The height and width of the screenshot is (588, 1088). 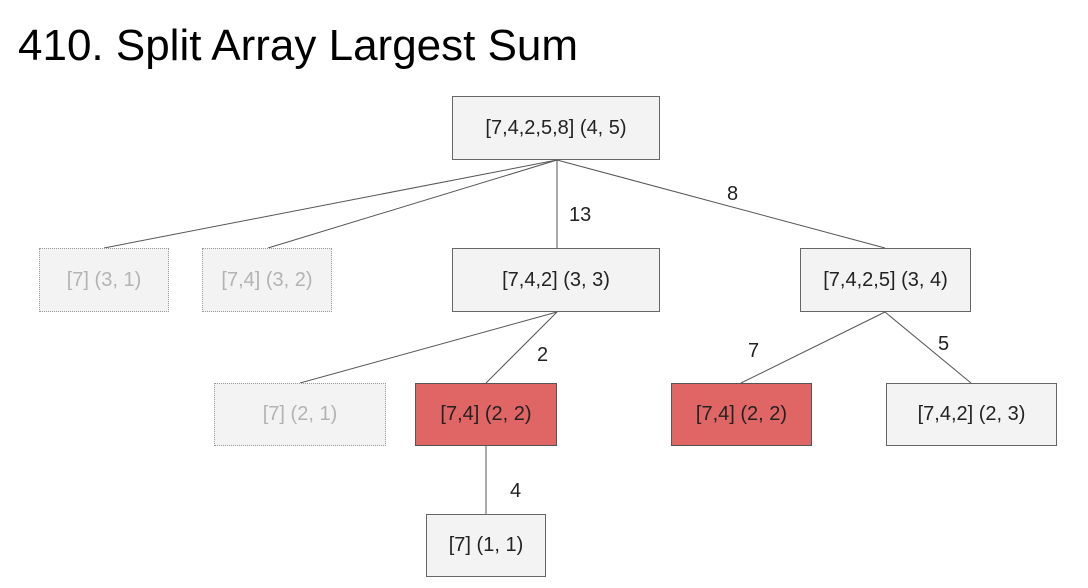 I want to click on node-root: [7,4,2,5,8] (4, 5), so click(x=556, y=128).